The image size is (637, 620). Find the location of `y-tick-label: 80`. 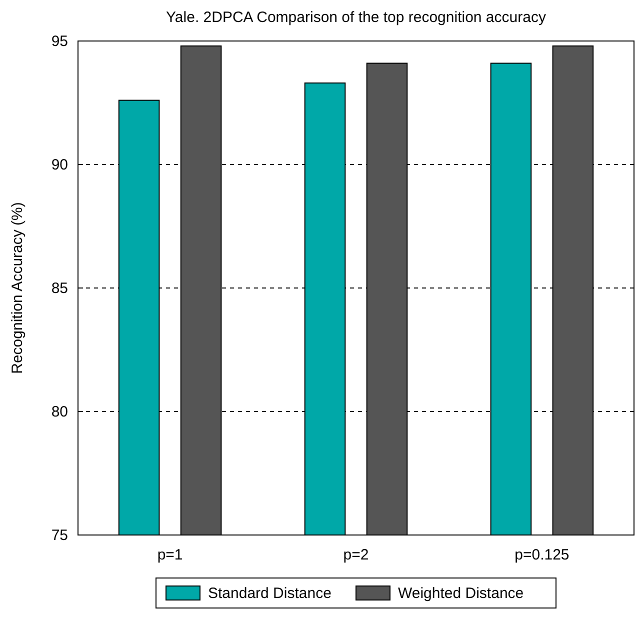

y-tick-label: 80 is located at coordinates (59, 411).